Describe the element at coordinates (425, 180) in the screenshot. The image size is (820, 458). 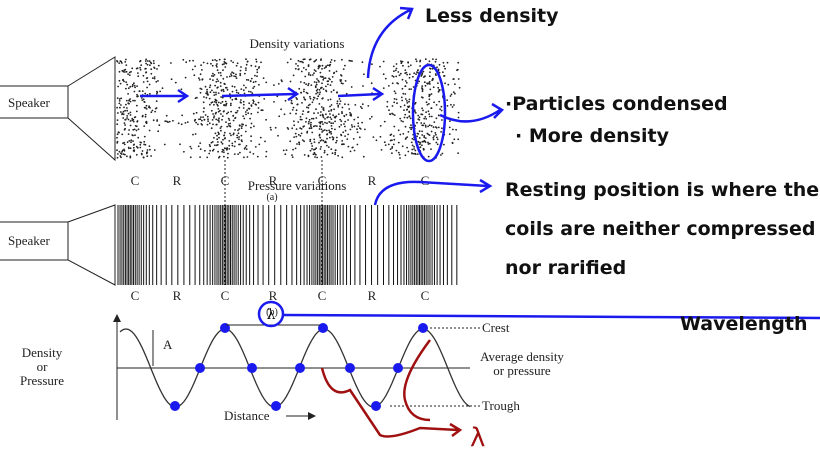
I see `position-label: C` at that location.